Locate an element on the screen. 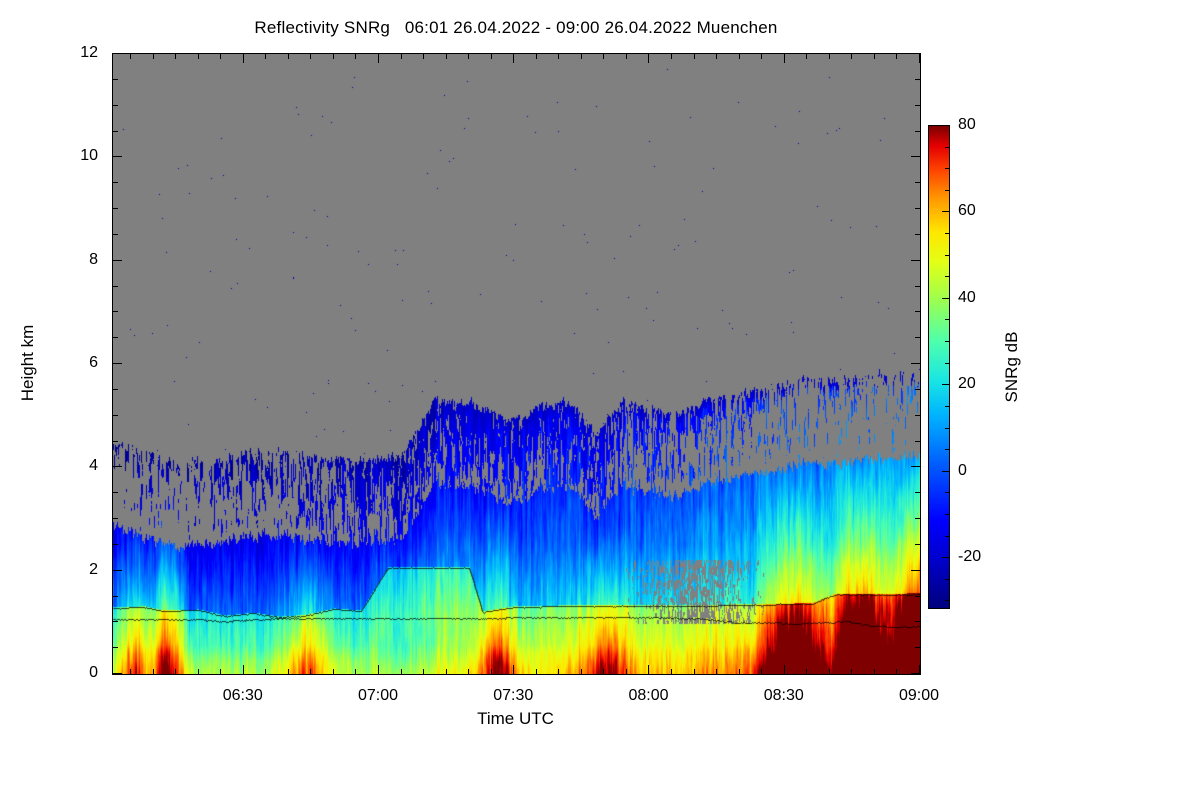  colorbar-tick-label: 0 is located at coordinates (962, 470).